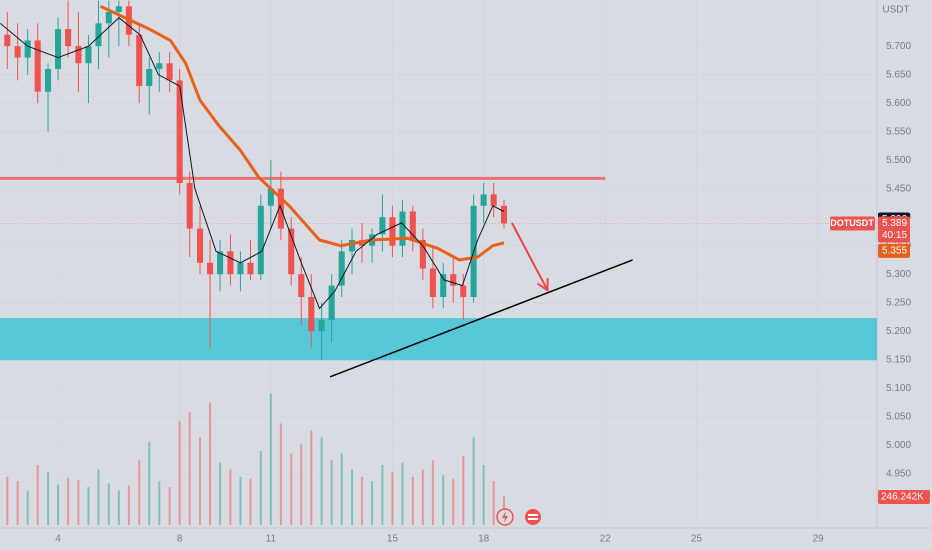 This screenshot has width=932, height=550. What do you see at coordinates (894, 229) in the screenshot?
I see `price-label-box` at bounding box center [894, 229].